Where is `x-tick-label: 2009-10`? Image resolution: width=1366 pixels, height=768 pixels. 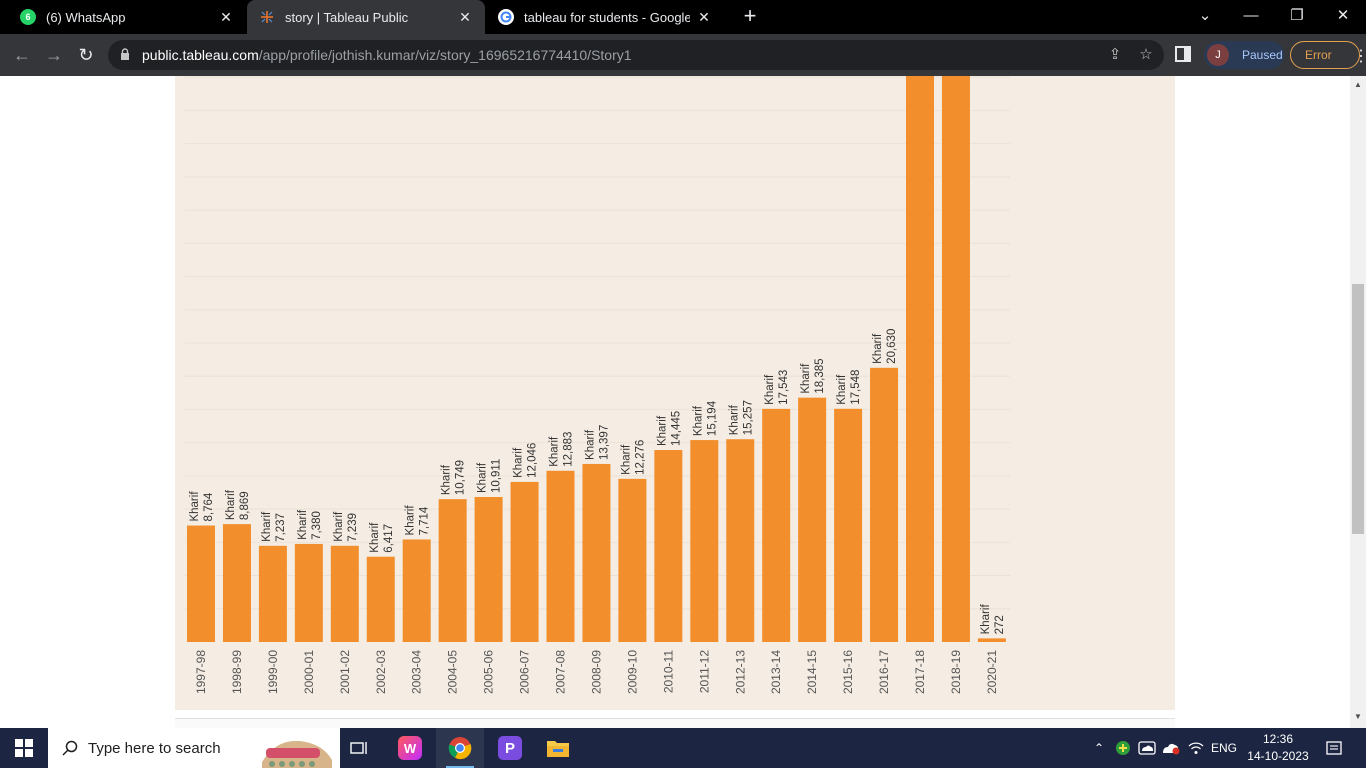
x-tick-label: 2009-10 is located at coordinates (632, 672).